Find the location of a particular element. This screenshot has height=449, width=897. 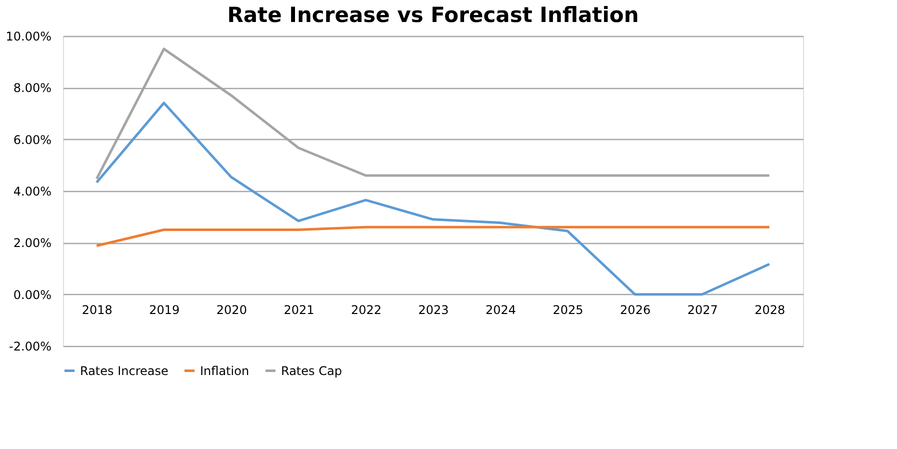

x-tick-label: 2025 is located at coordinates (568, 309).